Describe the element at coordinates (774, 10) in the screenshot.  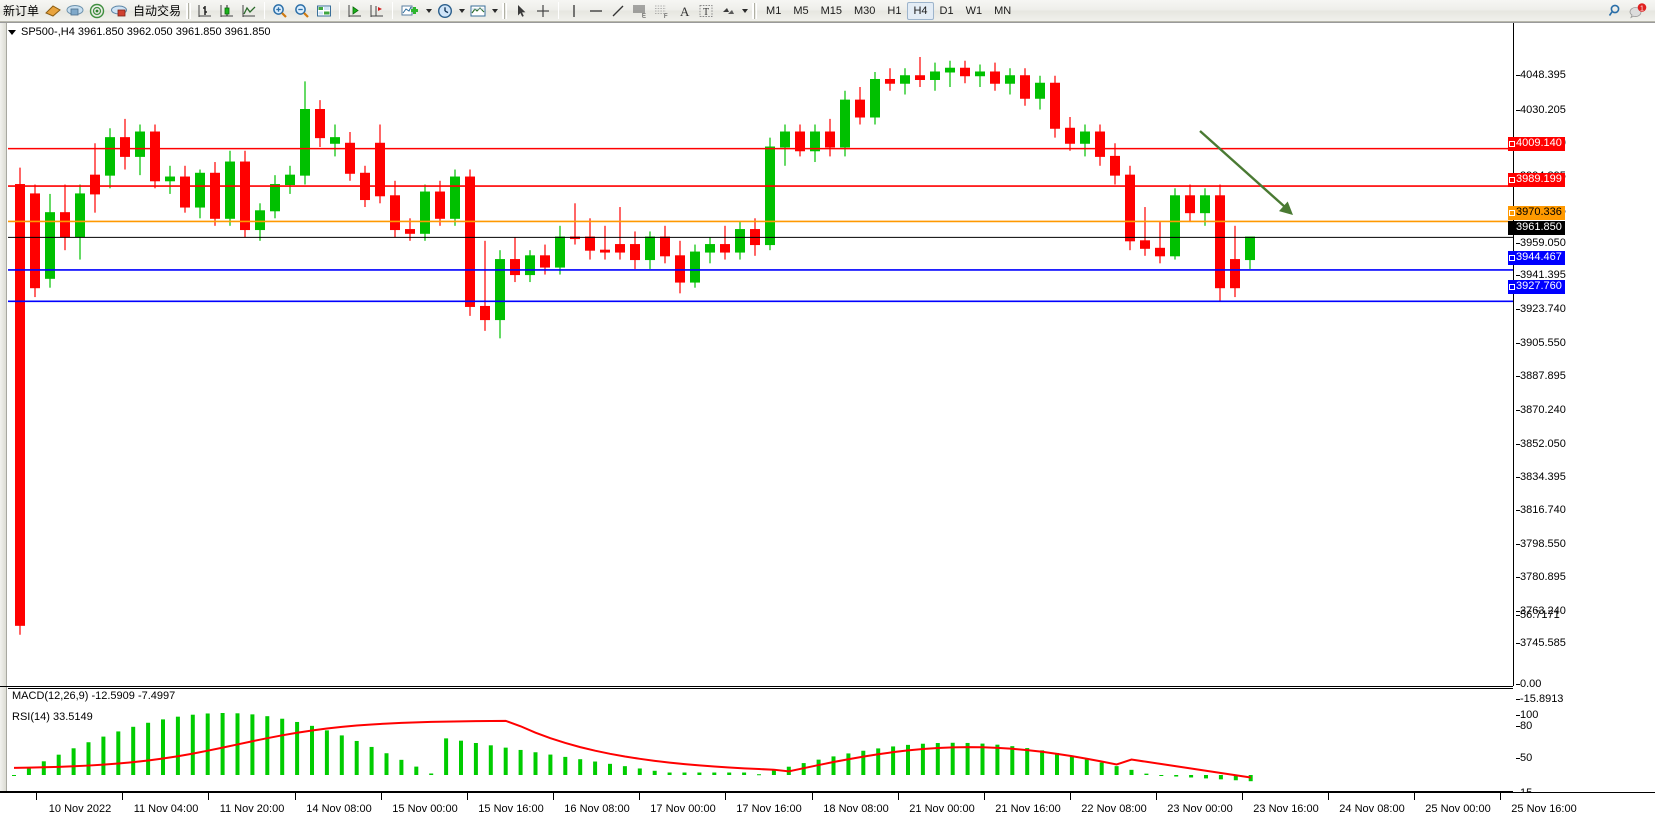
I see `timeframe-m1: M1` at that location.